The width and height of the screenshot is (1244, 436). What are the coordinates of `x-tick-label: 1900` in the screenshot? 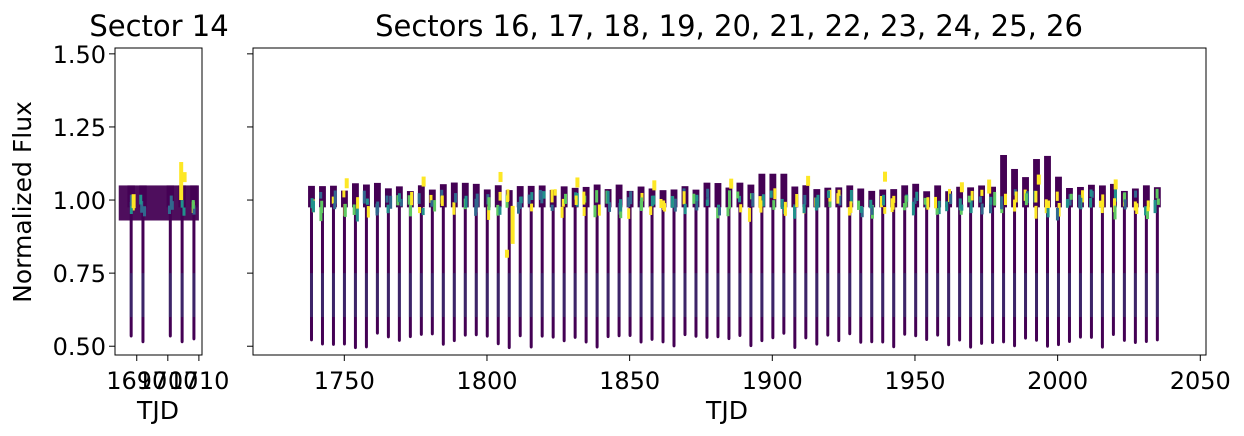 It's located at (772, 381).